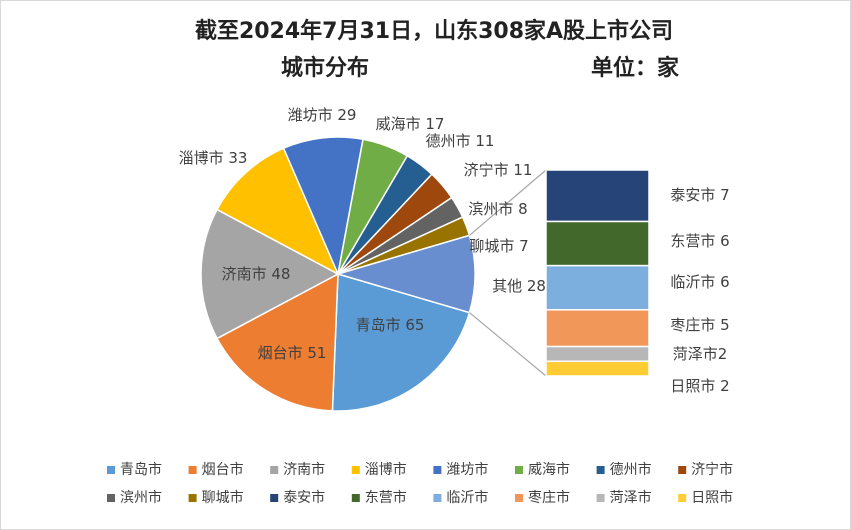 The image size is (851, 530). Describe the element at coordinates (141, 469) in the screenshot. I see `legend-label-0: 青岛市` at that location.